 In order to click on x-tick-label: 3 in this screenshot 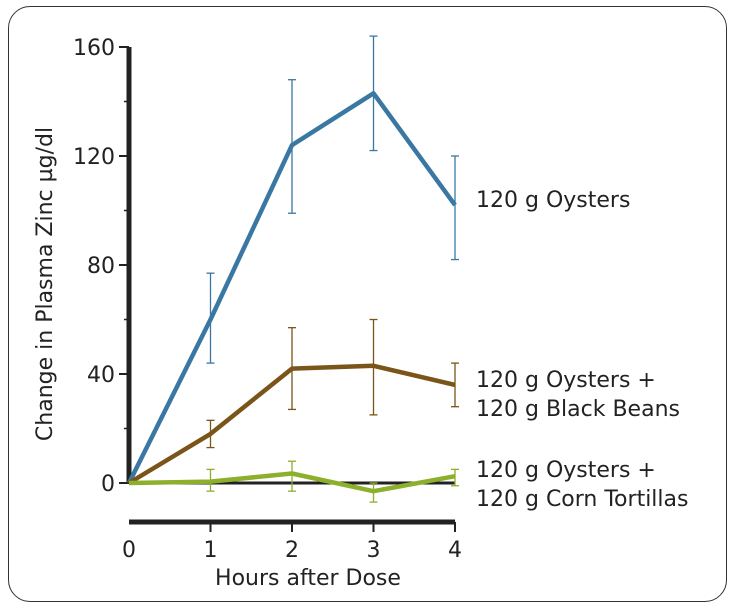, I will do `click(374, 550)`.